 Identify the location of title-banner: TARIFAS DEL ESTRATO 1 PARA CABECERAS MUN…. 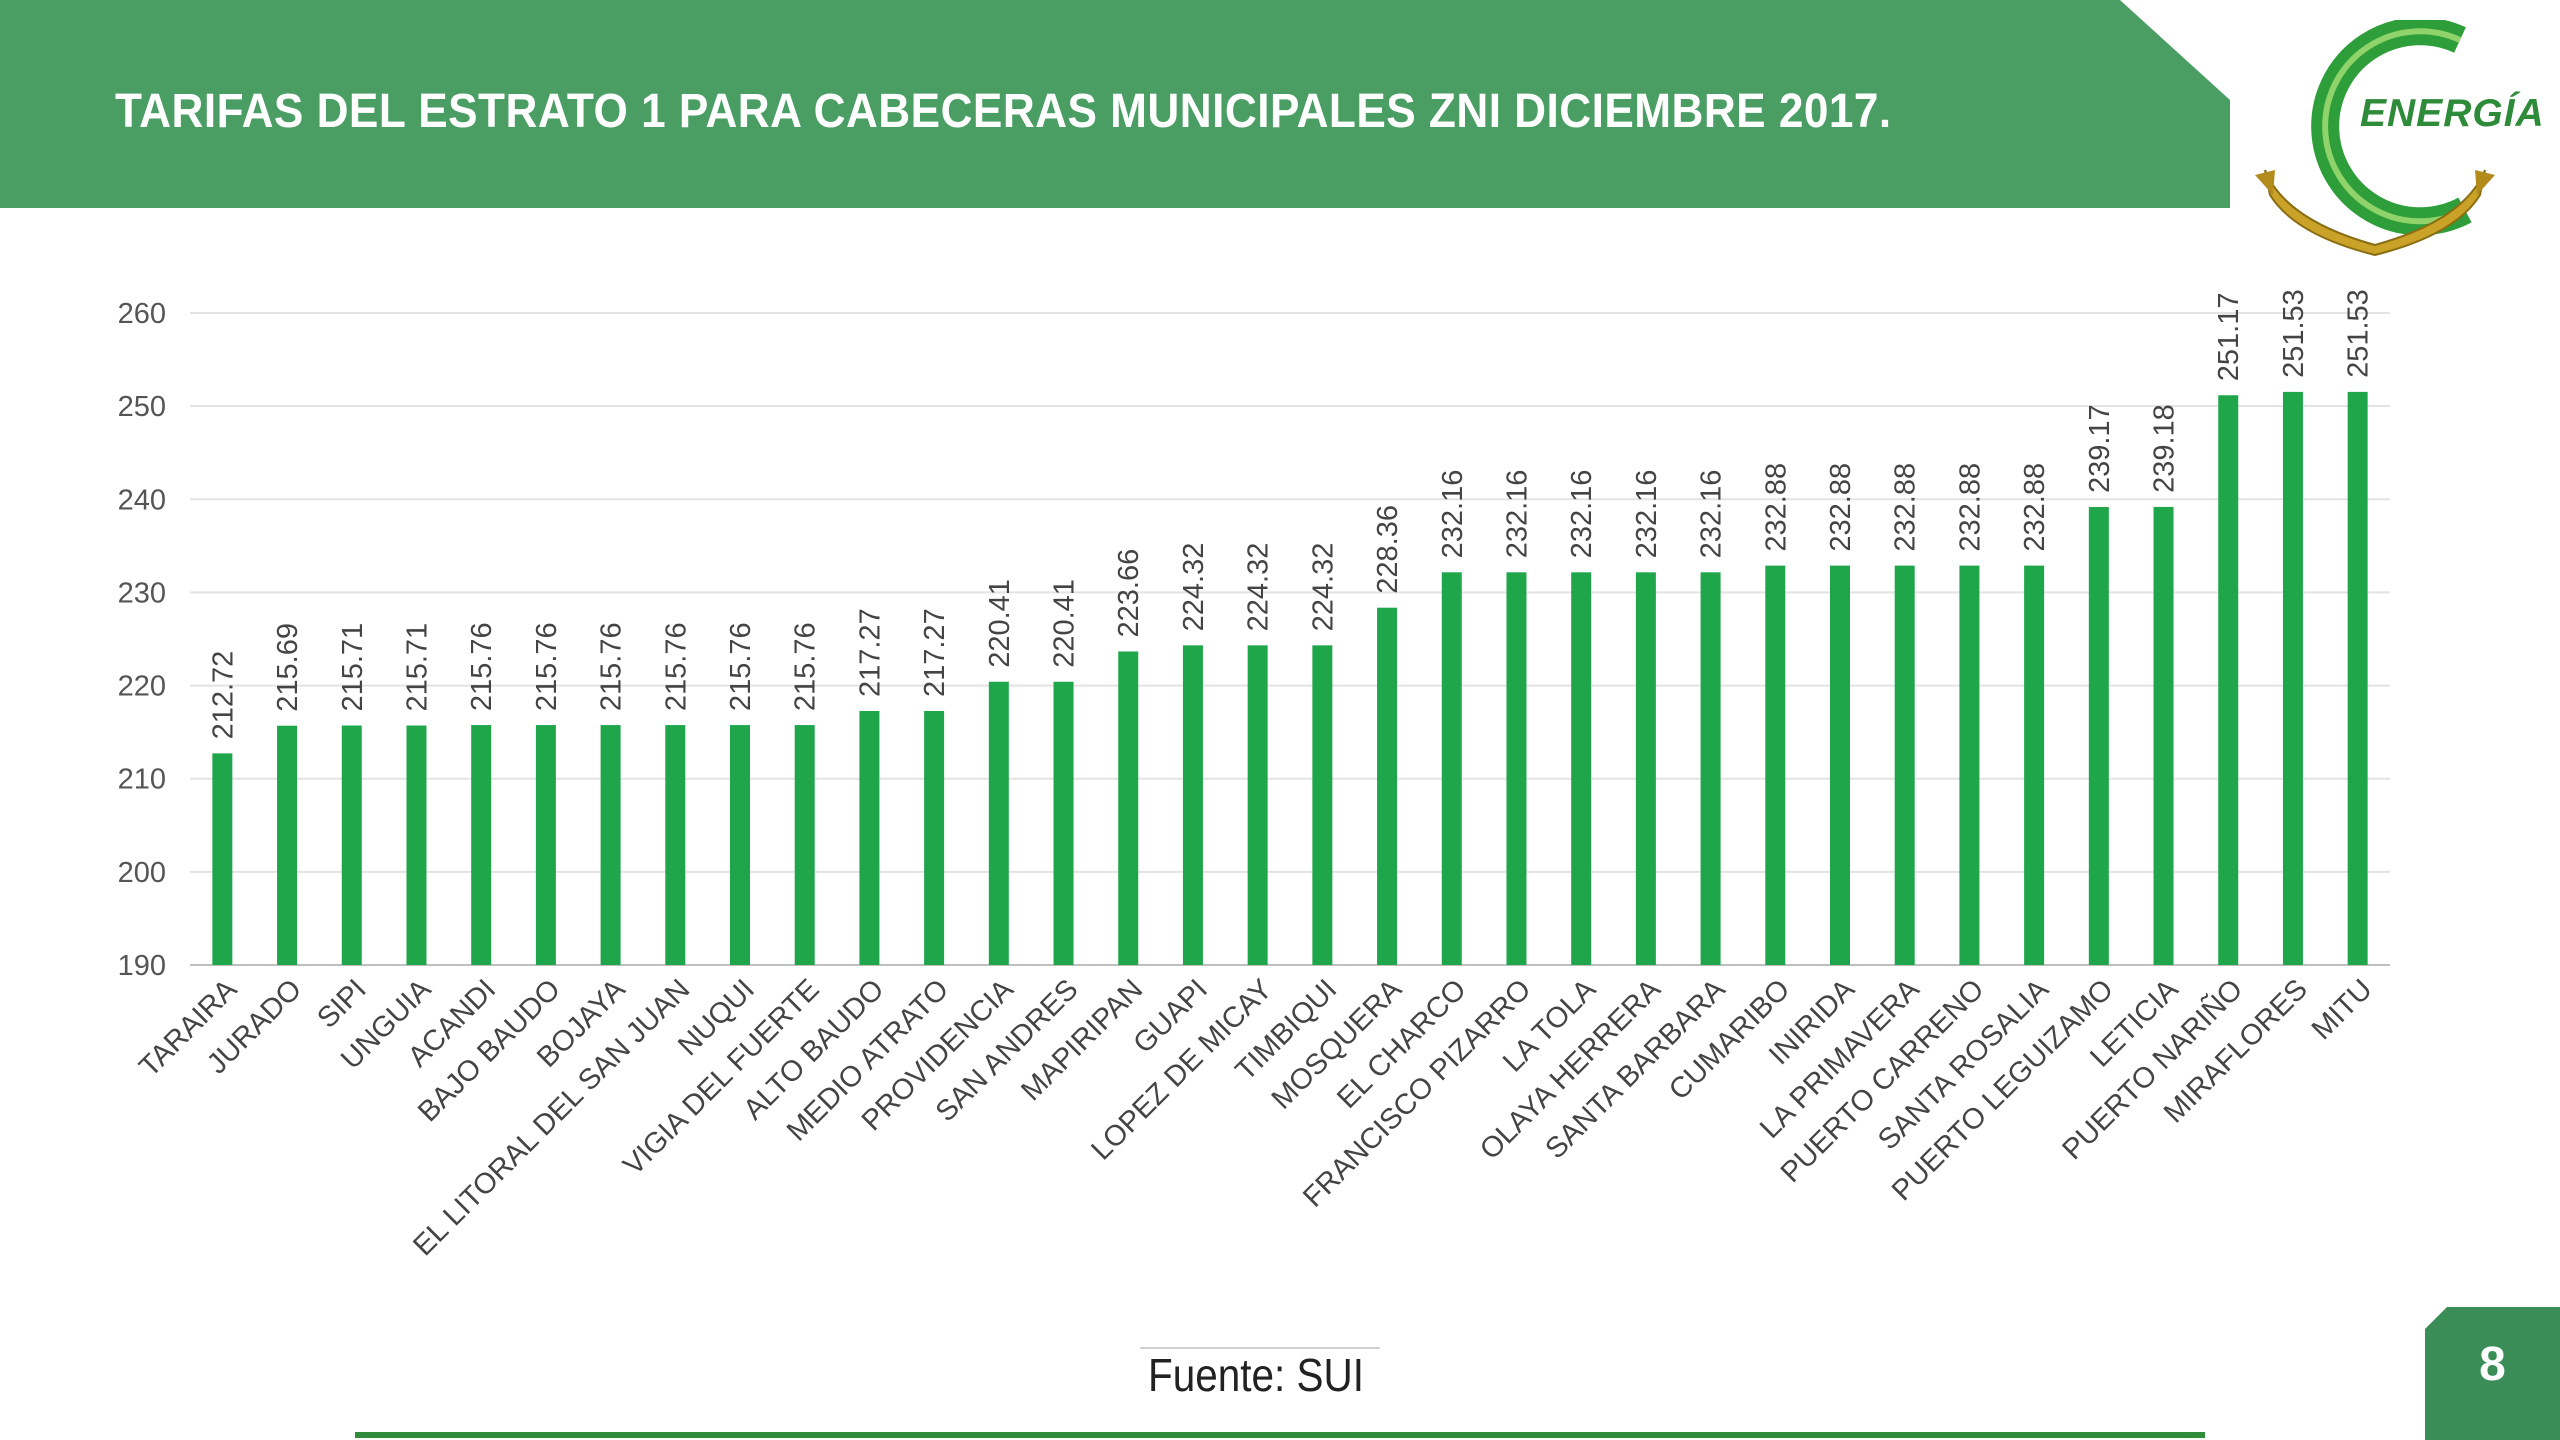
(1115, 104).